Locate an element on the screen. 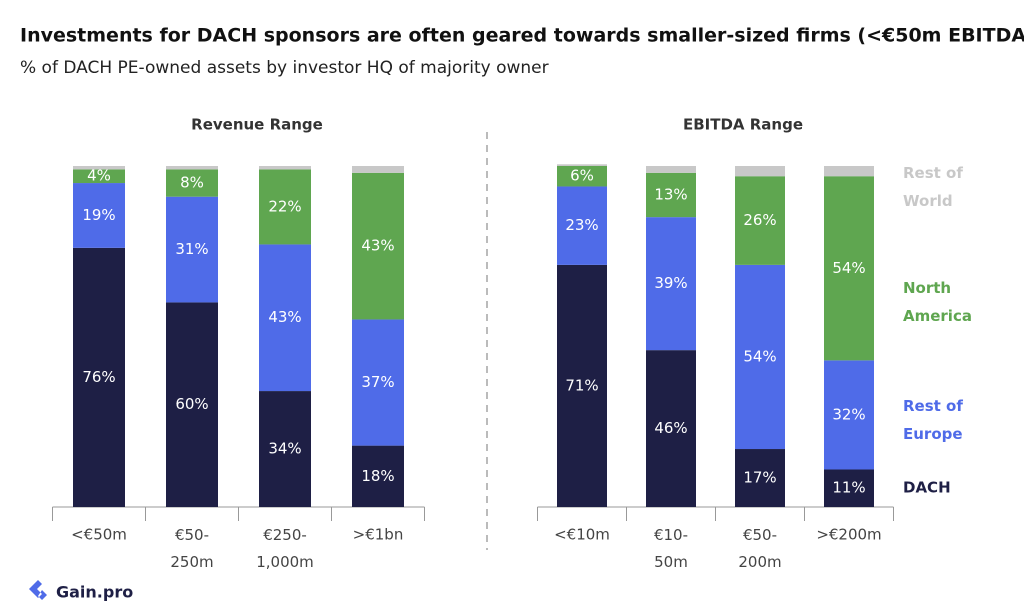 The width and height of the screenshot is (1024, 615). data-label: 8% is located at coordinates (192, 183).